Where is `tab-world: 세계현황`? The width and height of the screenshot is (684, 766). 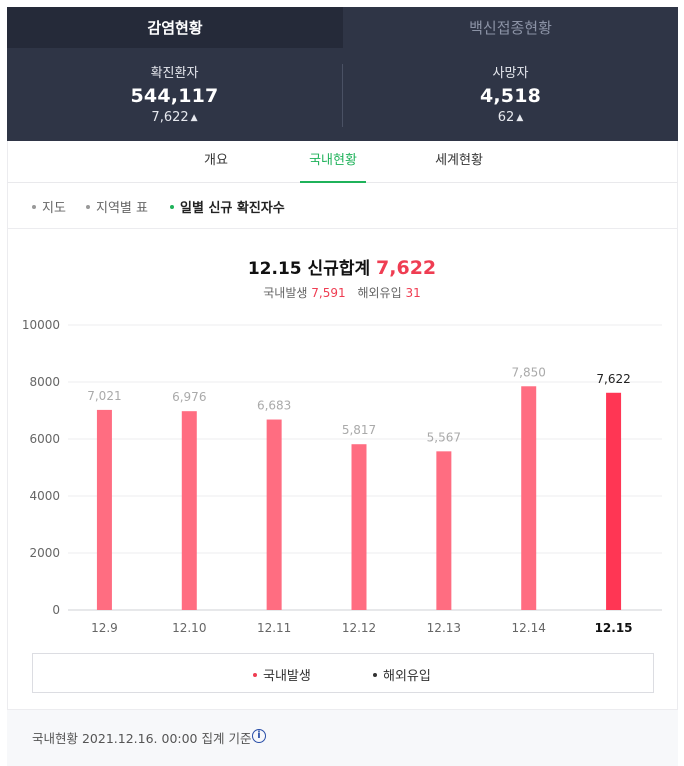 tab-world: 세계현황 is located at coordinates (459, 160).